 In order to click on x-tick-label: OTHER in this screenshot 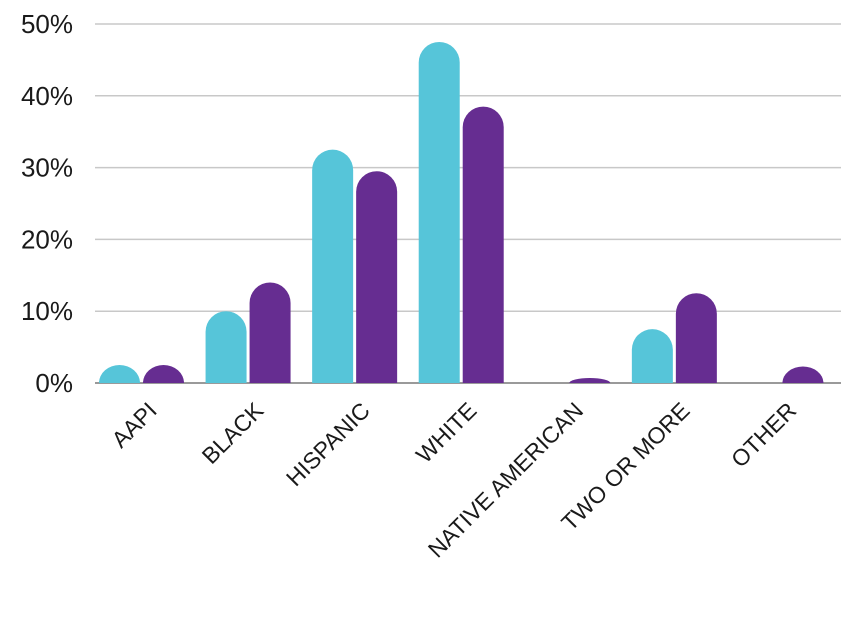, I will do `click(763, 434)`.